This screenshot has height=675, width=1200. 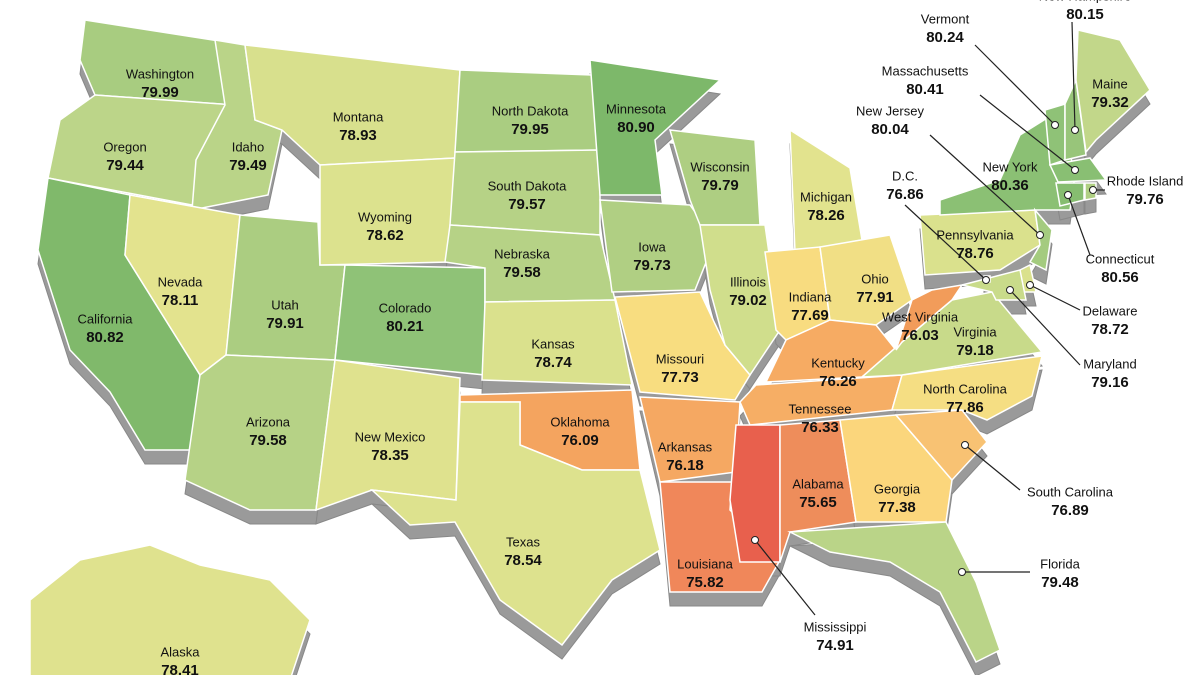 I want to click on state-name: Kentucky, so click(x=838, y=362).